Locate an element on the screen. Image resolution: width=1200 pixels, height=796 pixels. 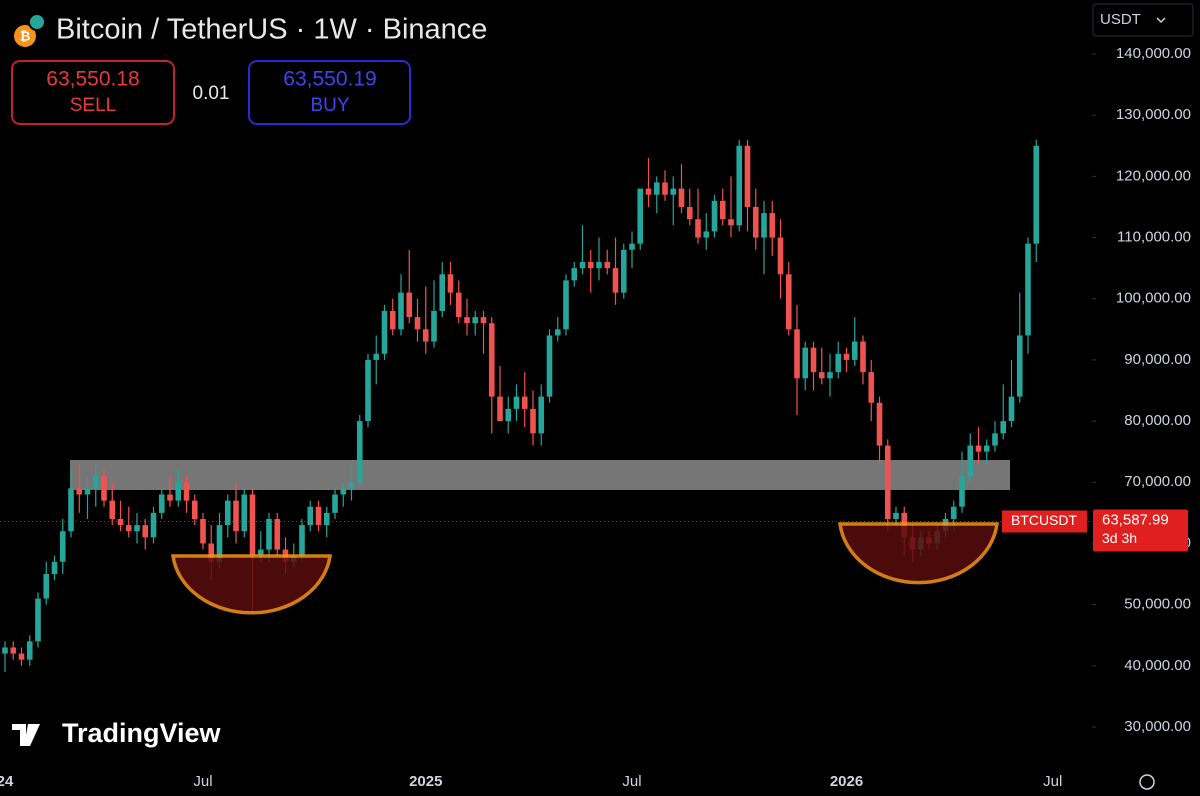
price-tag is located at coordinates (1140, 530).